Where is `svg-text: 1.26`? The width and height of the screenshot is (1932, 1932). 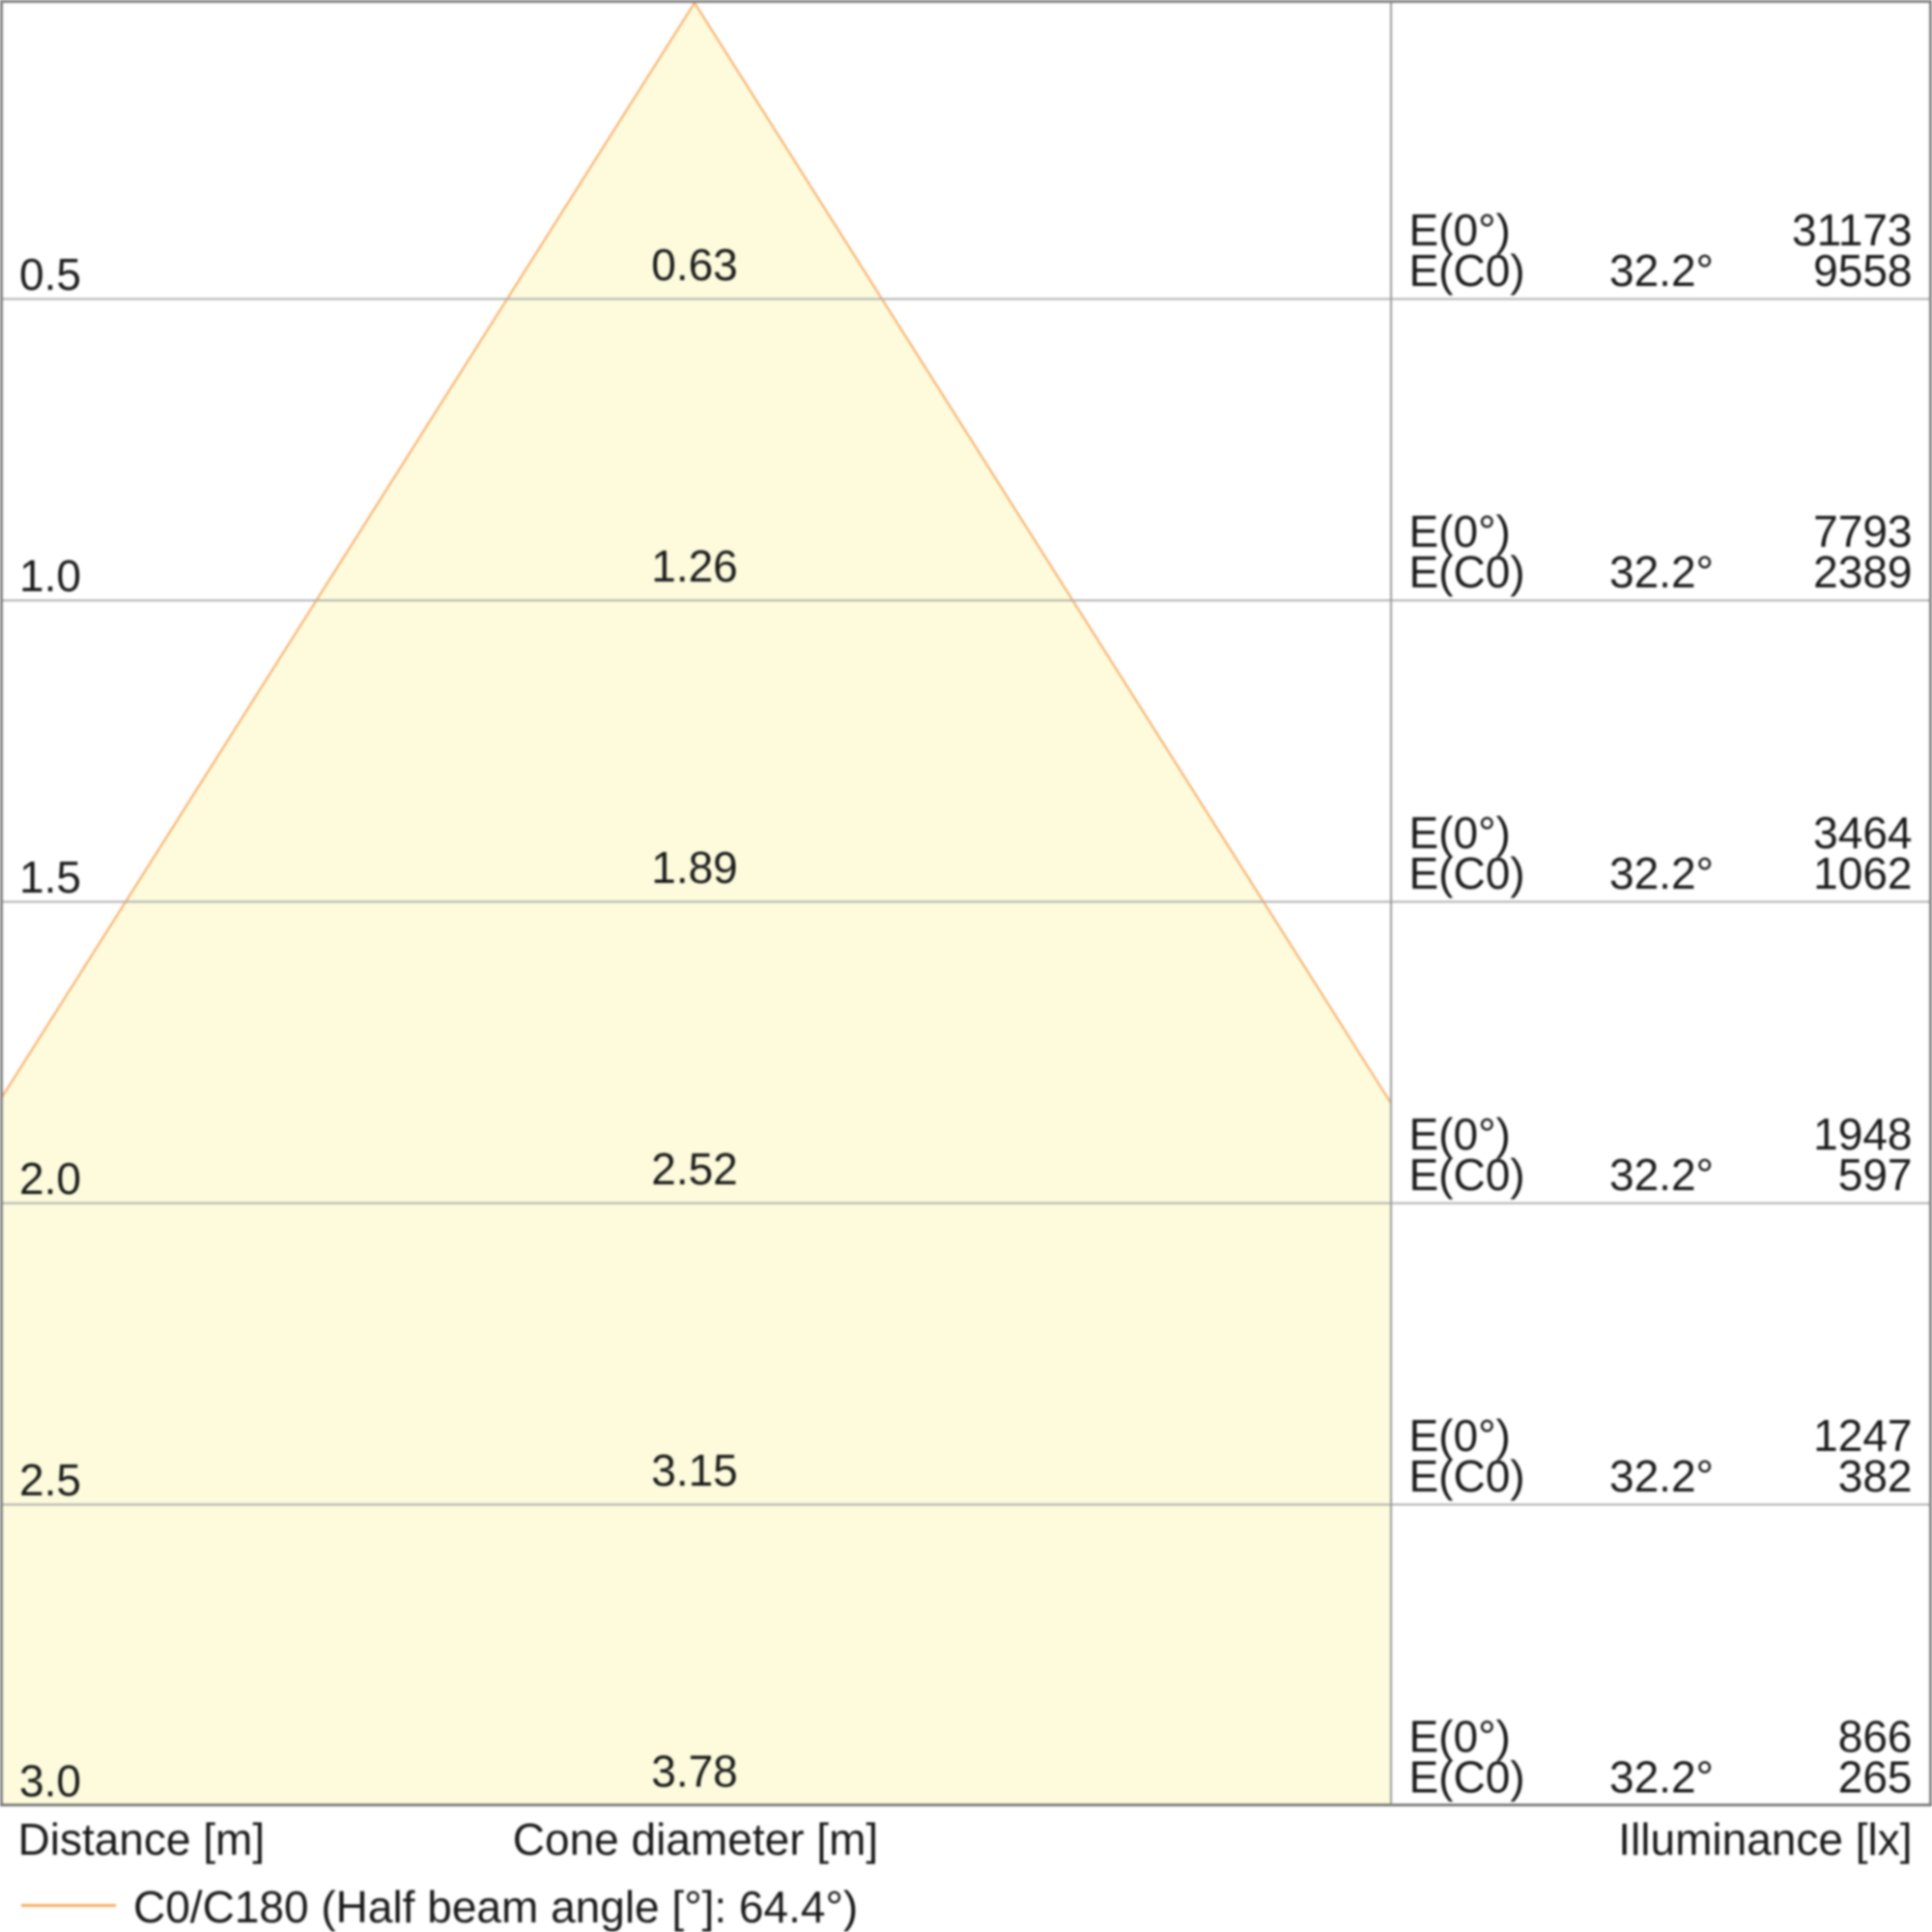 svg-text: 1.26 is located at coordinates (694, 566).